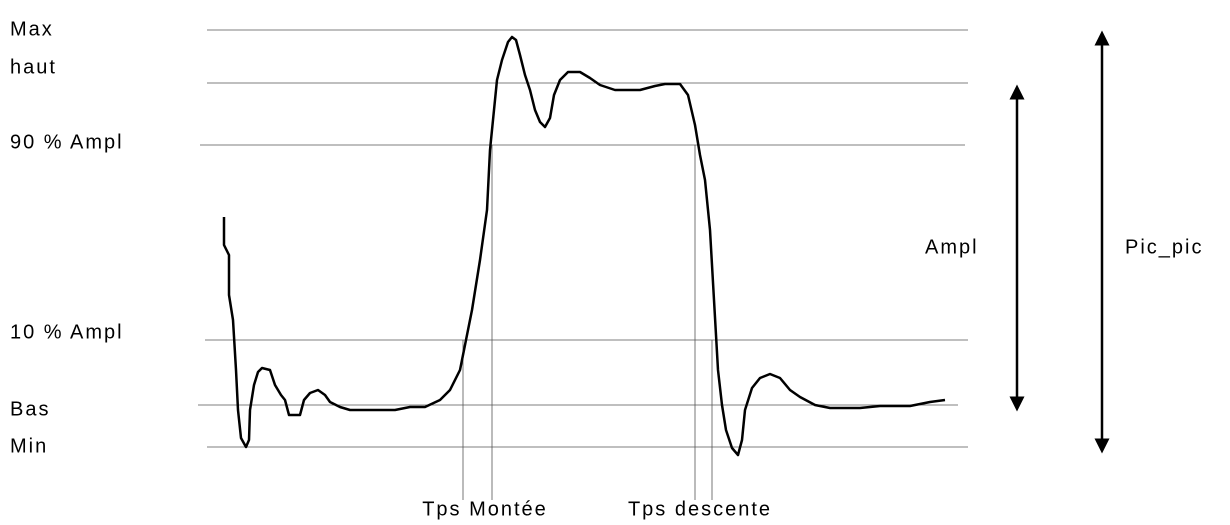 Image resolution: width=1230 pixels, height=525 pixels. What do you see at coordinates (67, 142) in the screenshot?
I see `level-label: 90 % Ampl` at bounding box center [67, 142].